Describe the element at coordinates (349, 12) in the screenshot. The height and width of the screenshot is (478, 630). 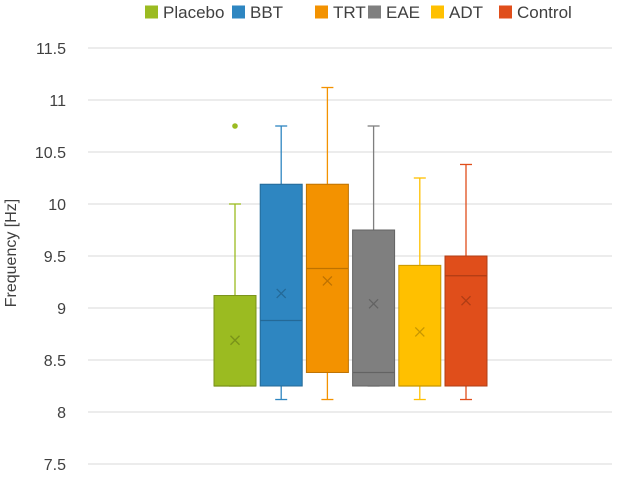
I see `legend-label: TRT` at that location.